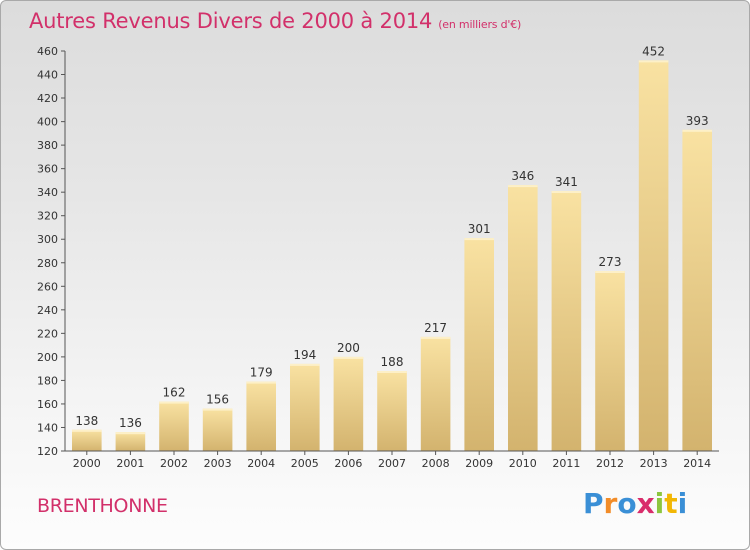 The width and height of the screenshot is (750, 550). I want to click on y-tick-label-440: 440, so click(47, 75).